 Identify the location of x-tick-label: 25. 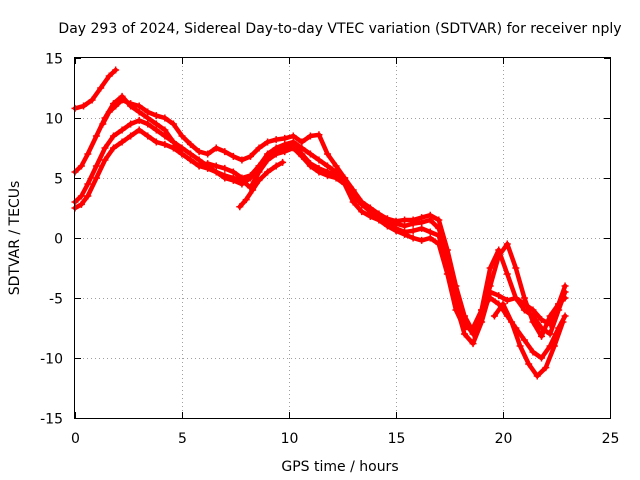
(611, 439).